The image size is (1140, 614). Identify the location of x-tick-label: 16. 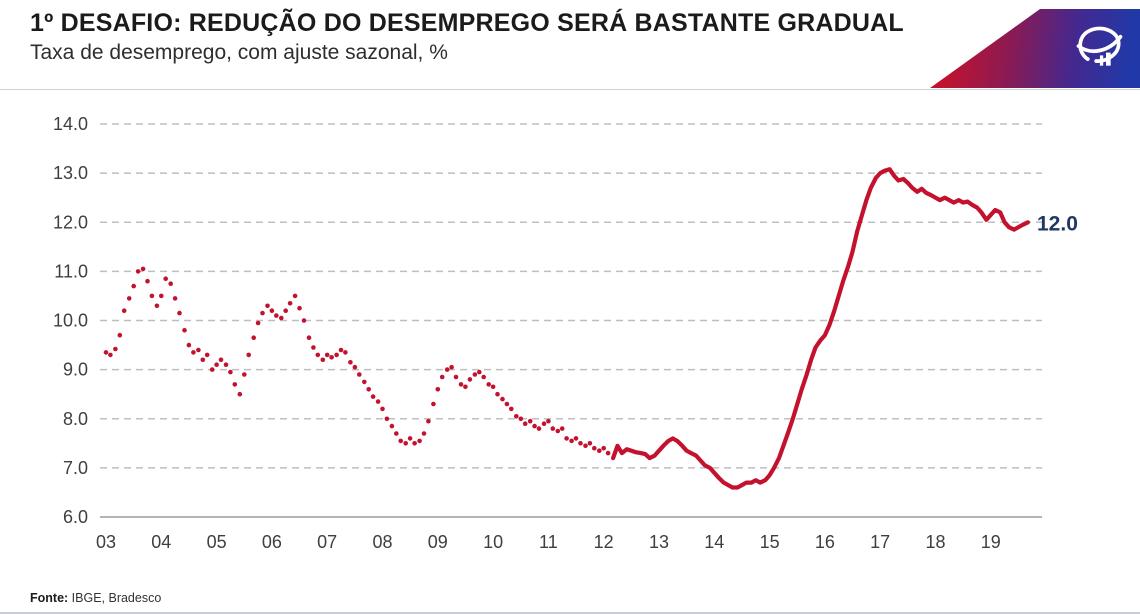
(825, 542).